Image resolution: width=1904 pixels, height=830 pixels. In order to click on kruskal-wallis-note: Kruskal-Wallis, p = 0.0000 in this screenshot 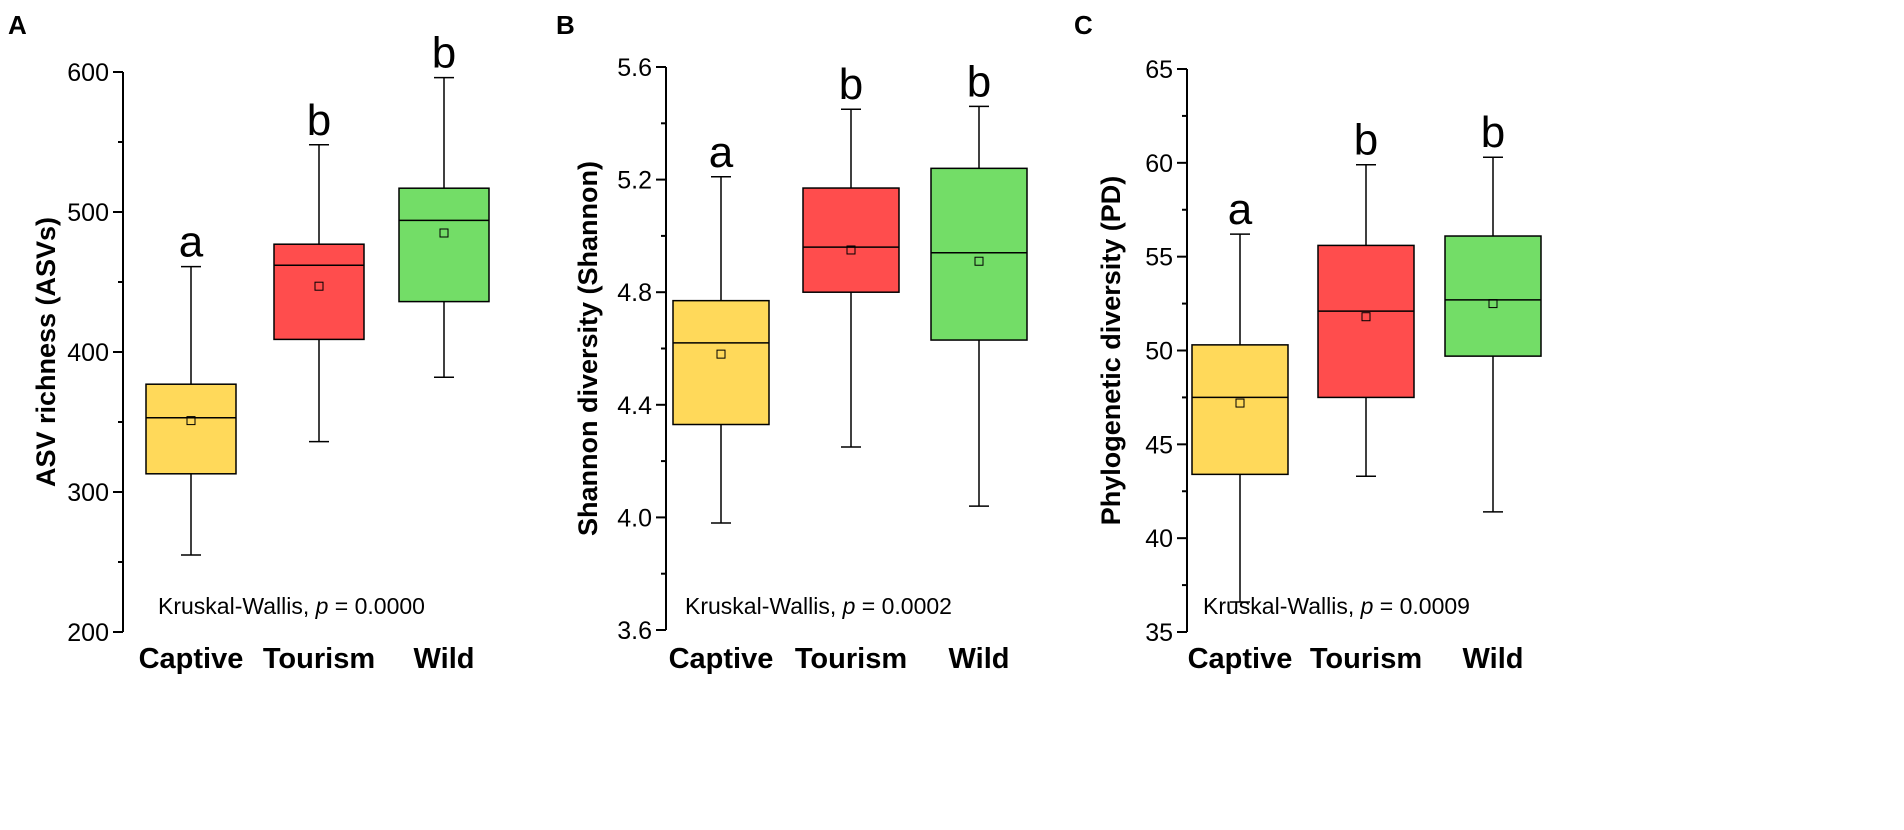, I will do `click(291, 606)`.